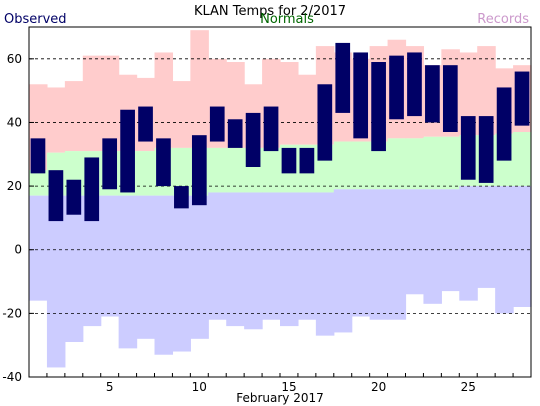 The width and height of the screenshot is (540, 406). Describe the element at coordinates (280, 398) in the screenshot. I see `x-axis-label: February 2017` at that location.